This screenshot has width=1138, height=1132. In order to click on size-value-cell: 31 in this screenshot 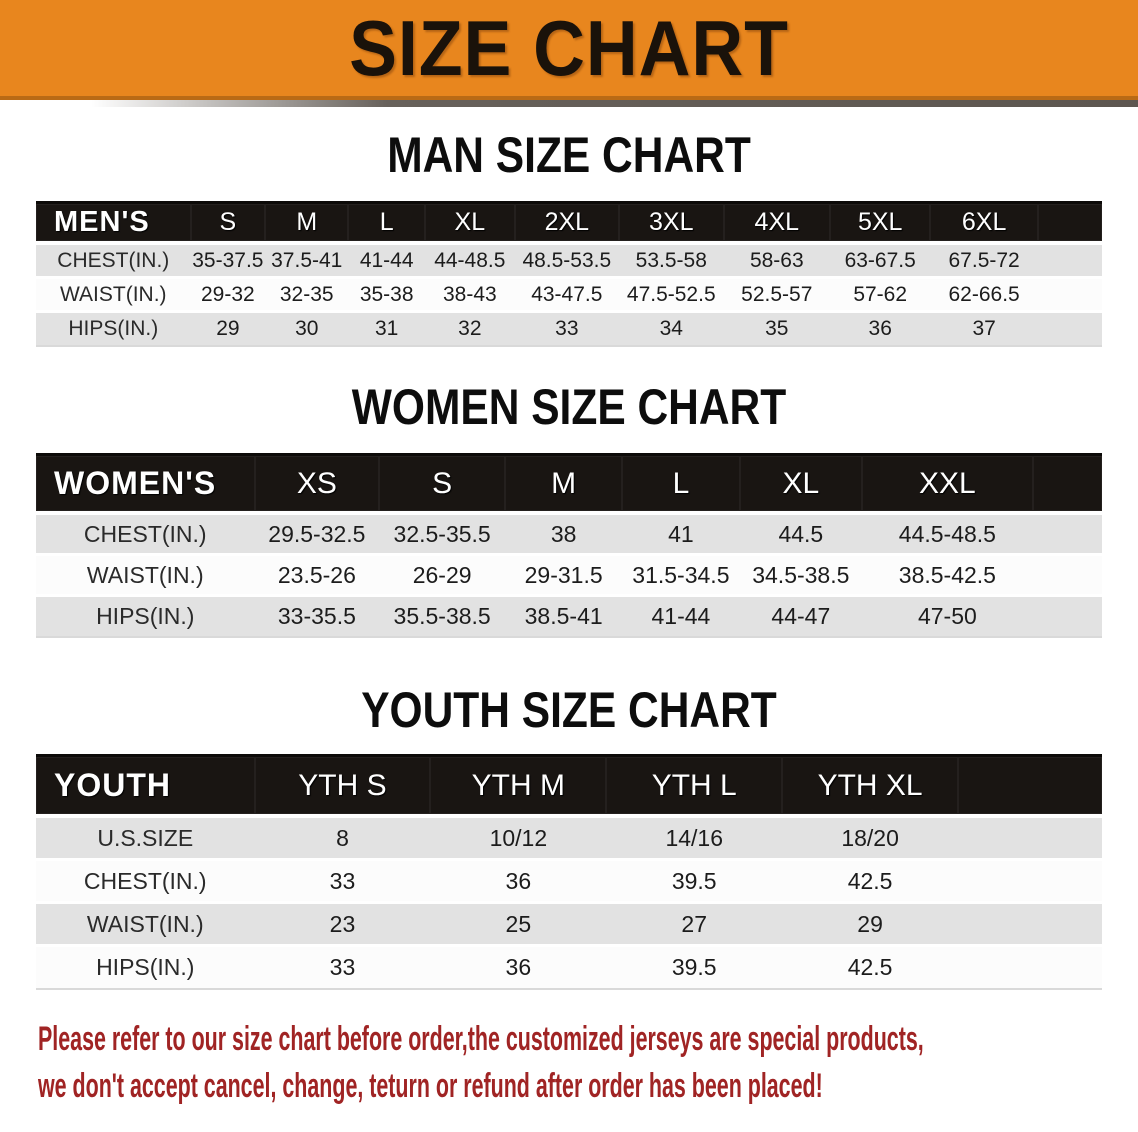, I will do `click(387, 330)`.